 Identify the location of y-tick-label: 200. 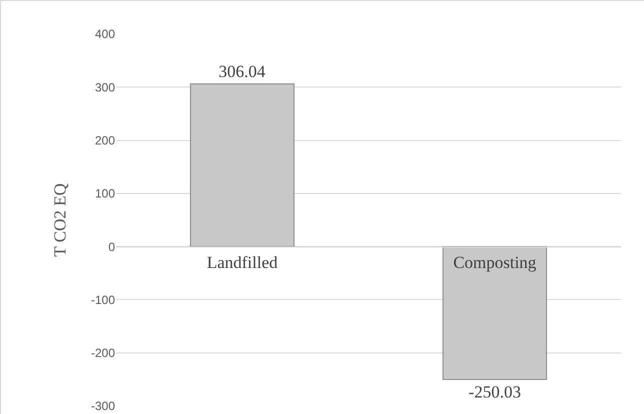
(105, 140).